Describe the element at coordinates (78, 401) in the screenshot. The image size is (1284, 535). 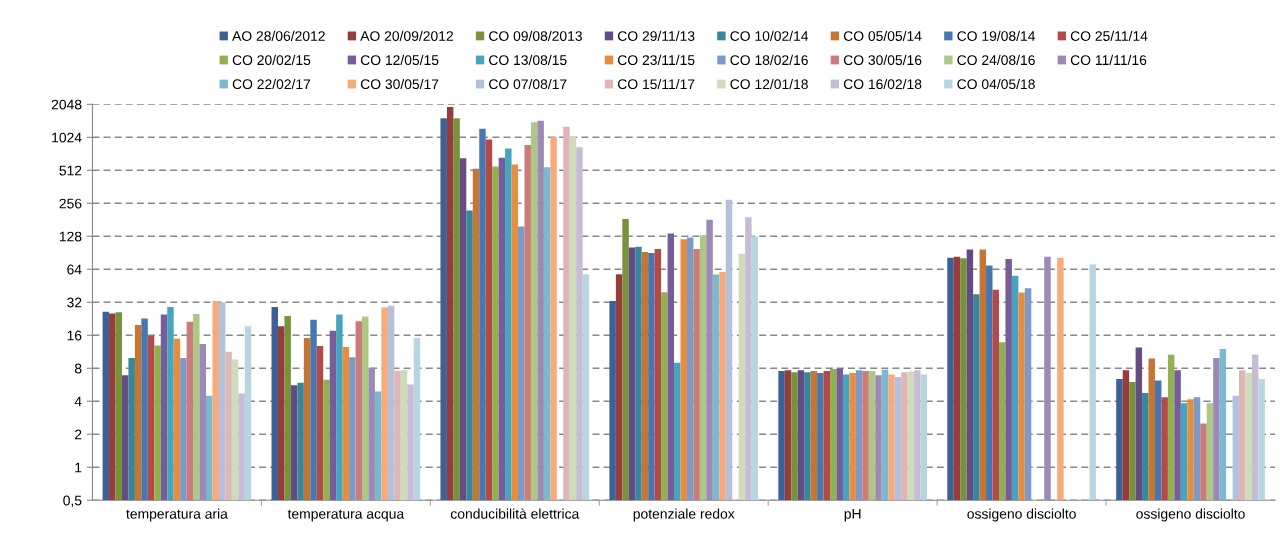
I see `y-tick-label: 4` at that location.